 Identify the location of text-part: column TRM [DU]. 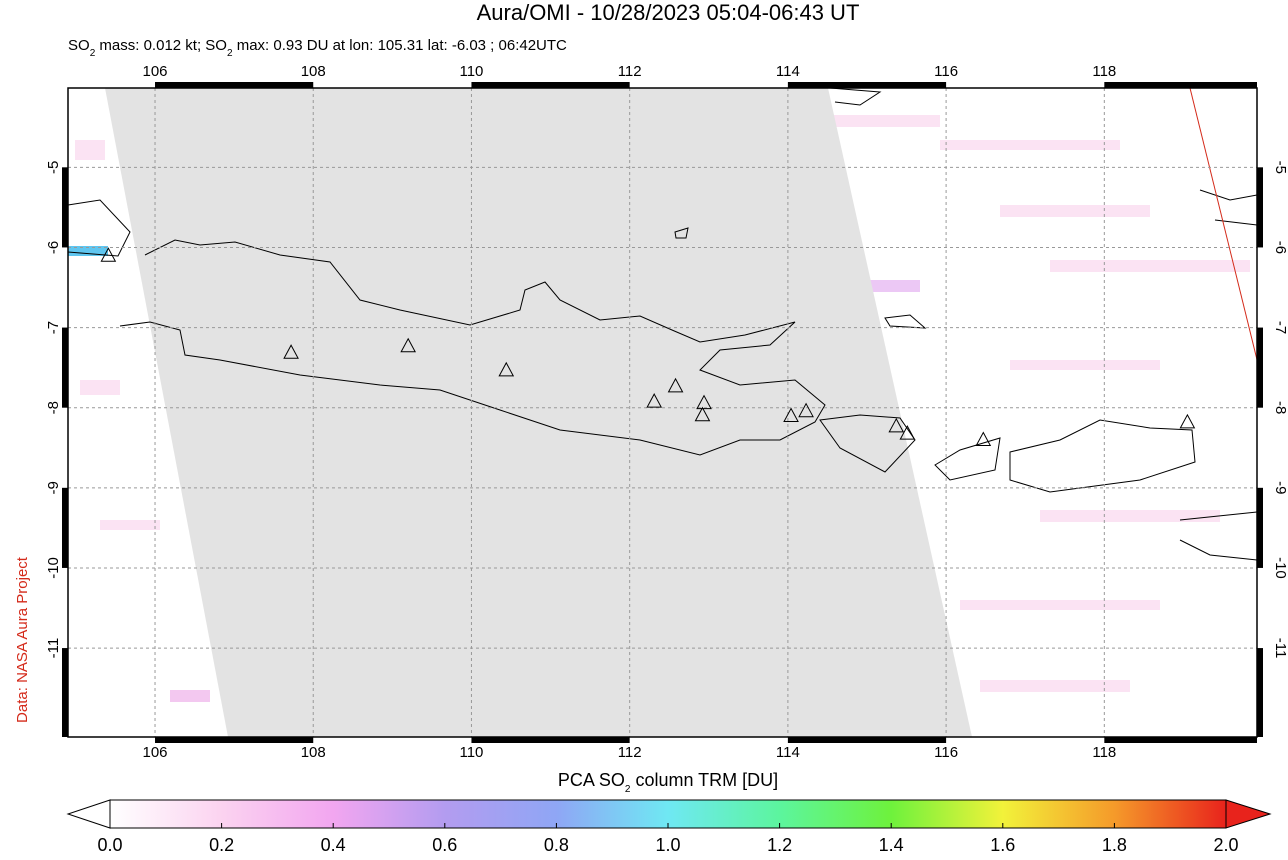
(704, 780).